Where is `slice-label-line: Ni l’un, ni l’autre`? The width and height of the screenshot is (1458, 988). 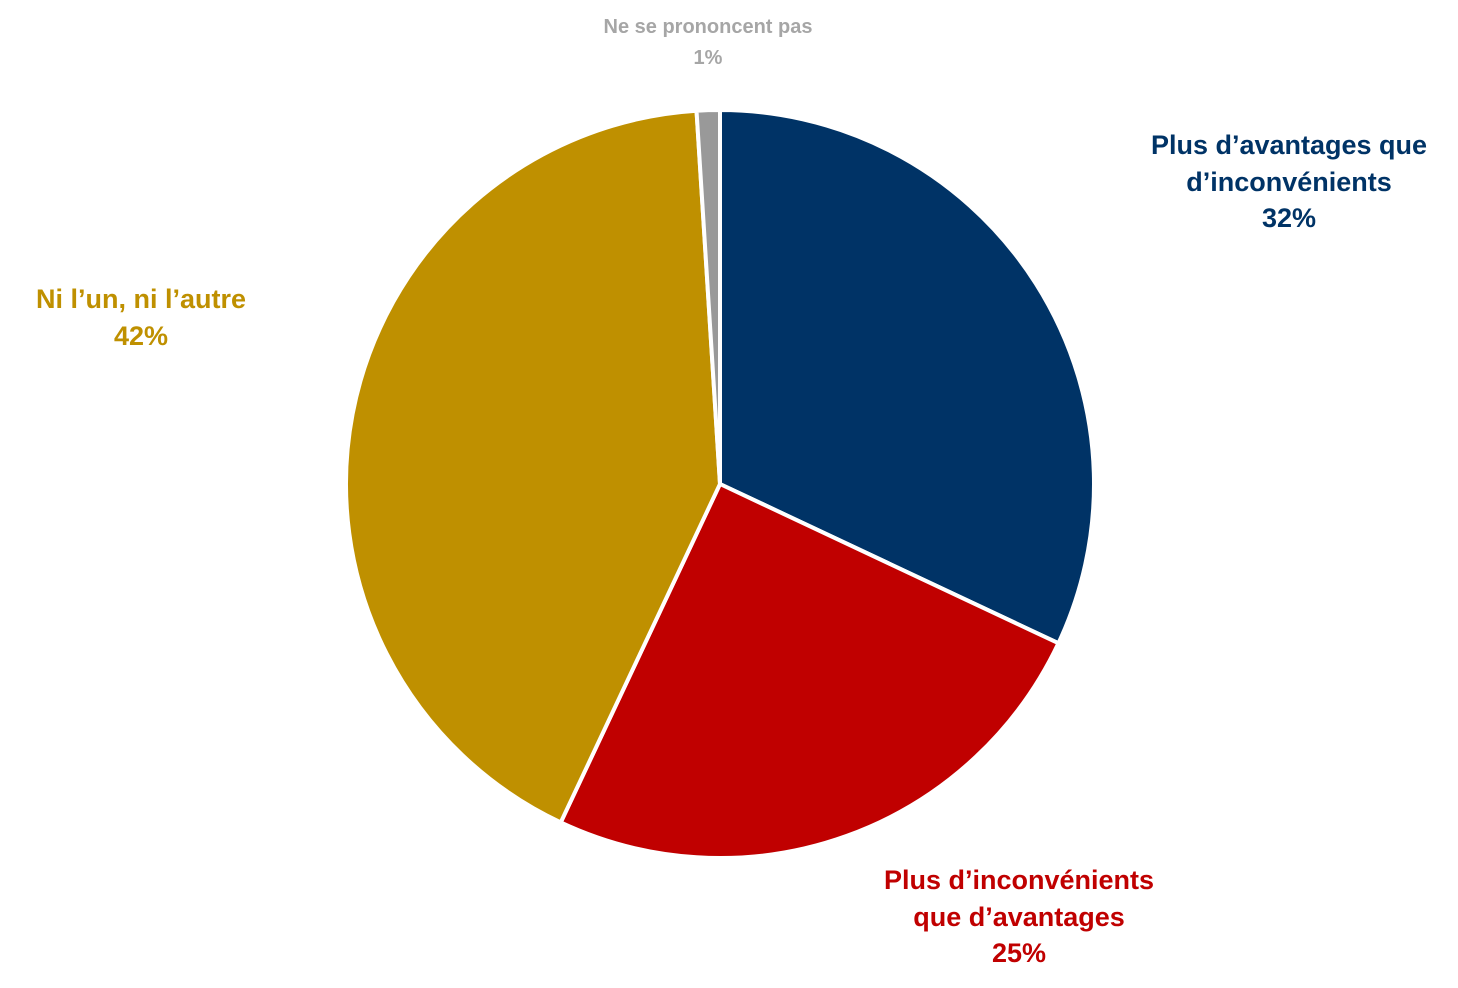
slice-label-line: Ni l’un, ni l’autre is located at coordinates (141, 299).